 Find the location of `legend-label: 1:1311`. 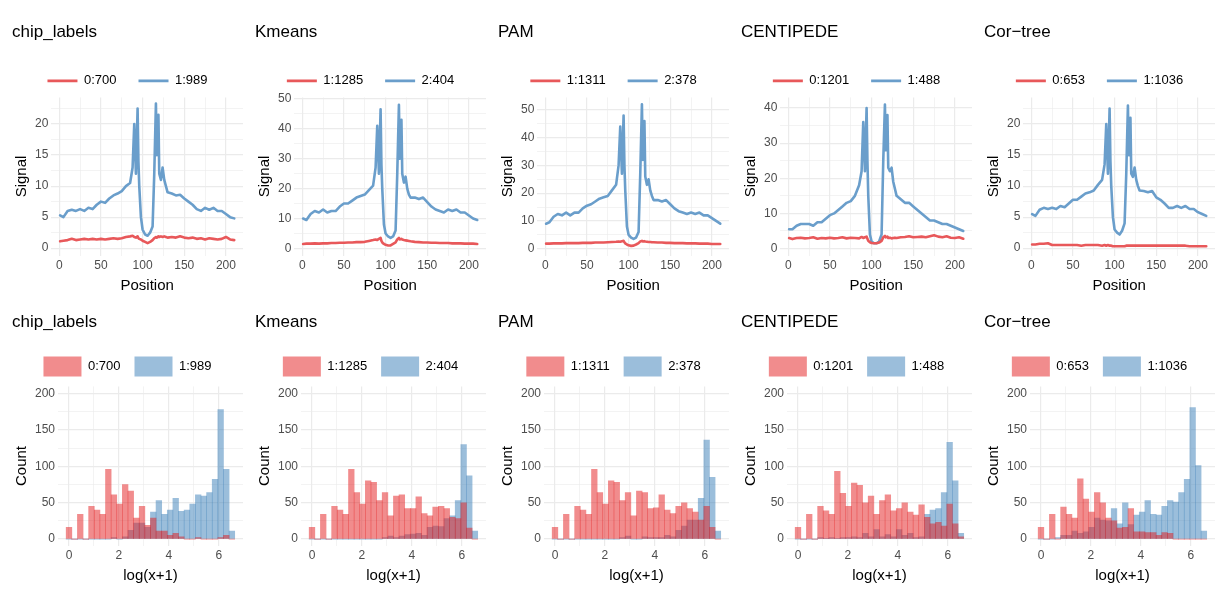

legend-label: 1:1311 is located at coordinates (590, 365).